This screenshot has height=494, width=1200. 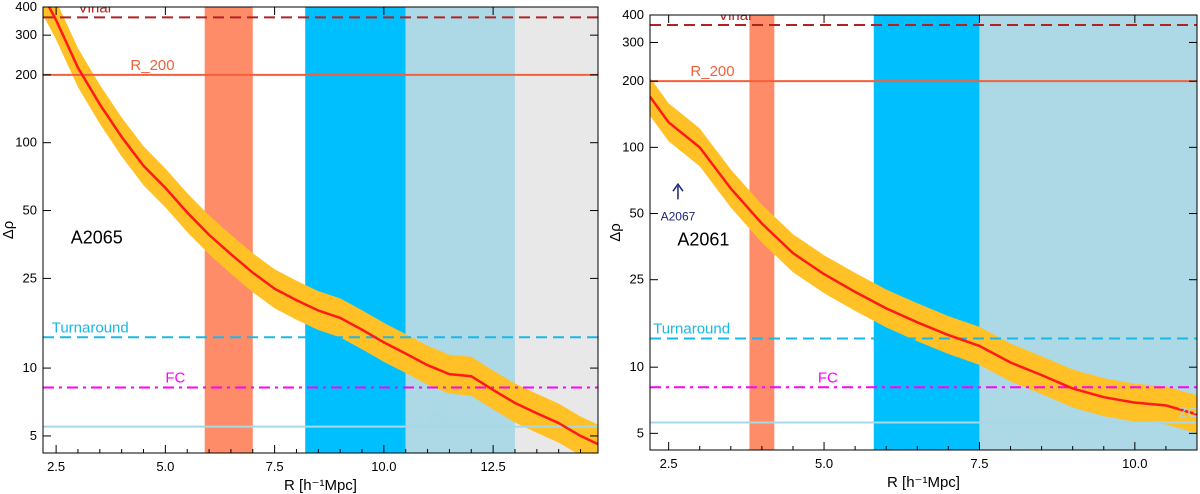 What do you see at coordinates (492, 466) in the screenshot?
I see `x-tick-label: 12.5` at bounding box center [492, 466].